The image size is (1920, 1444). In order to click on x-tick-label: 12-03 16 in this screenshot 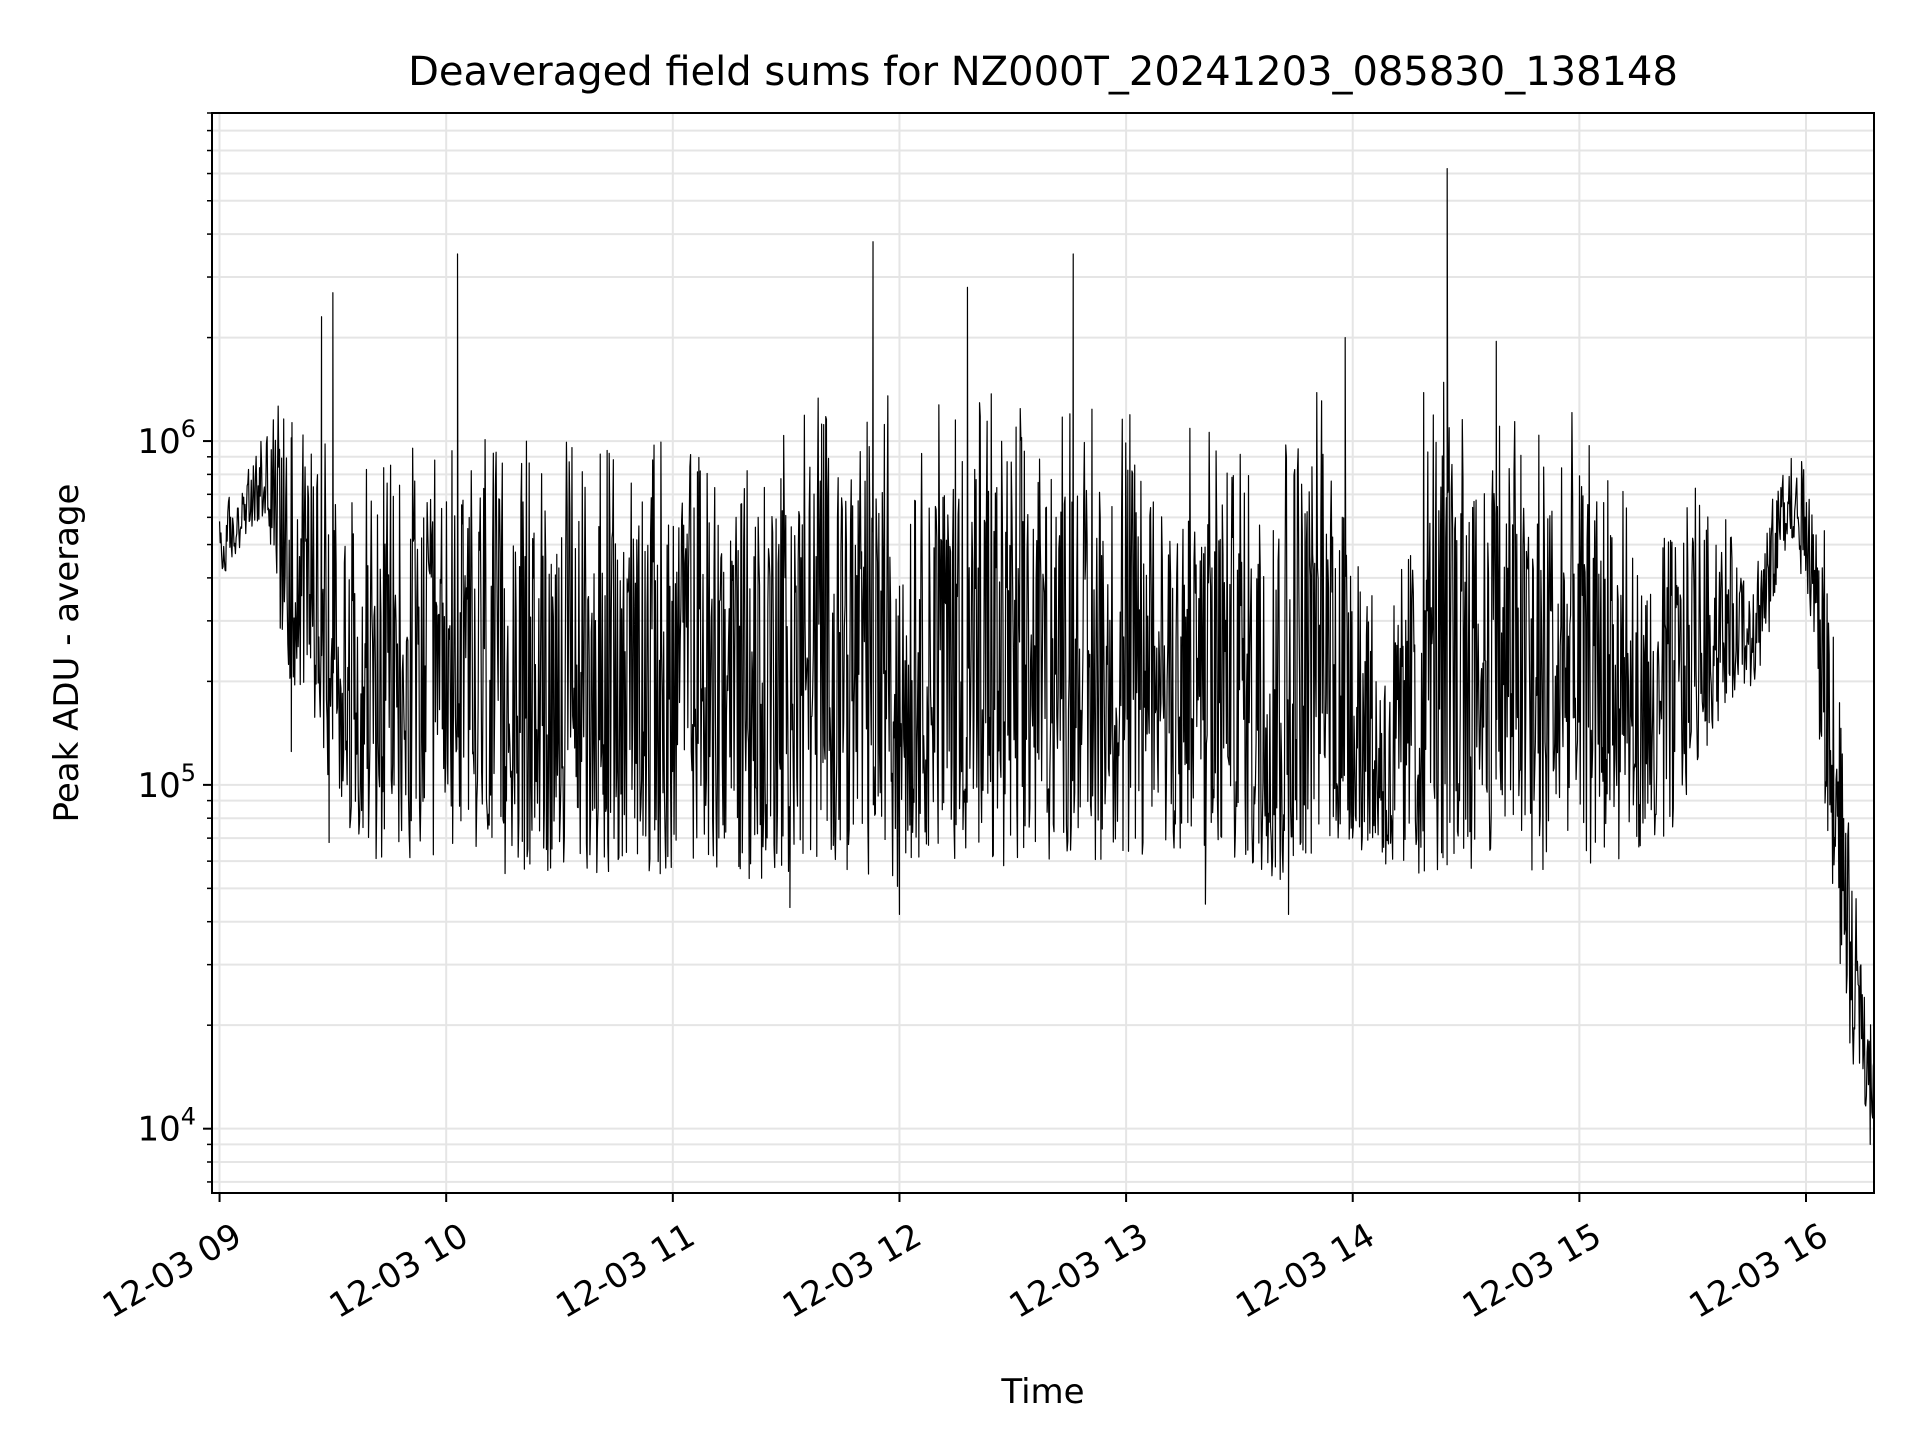, I will do `click(1759, 1271)`.